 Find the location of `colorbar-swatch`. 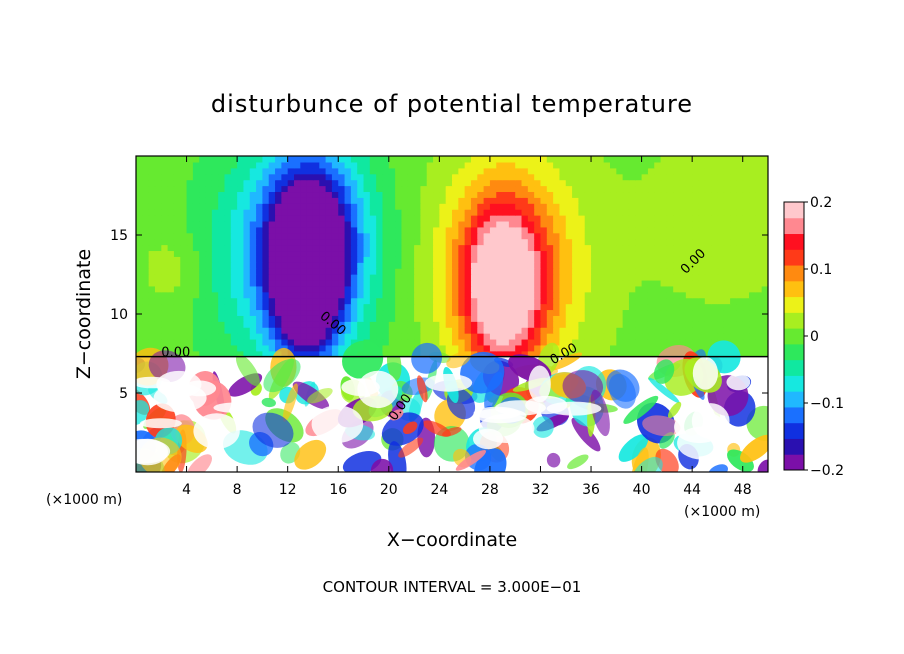

colorbar-swatch is located at coordinates (794, 430).